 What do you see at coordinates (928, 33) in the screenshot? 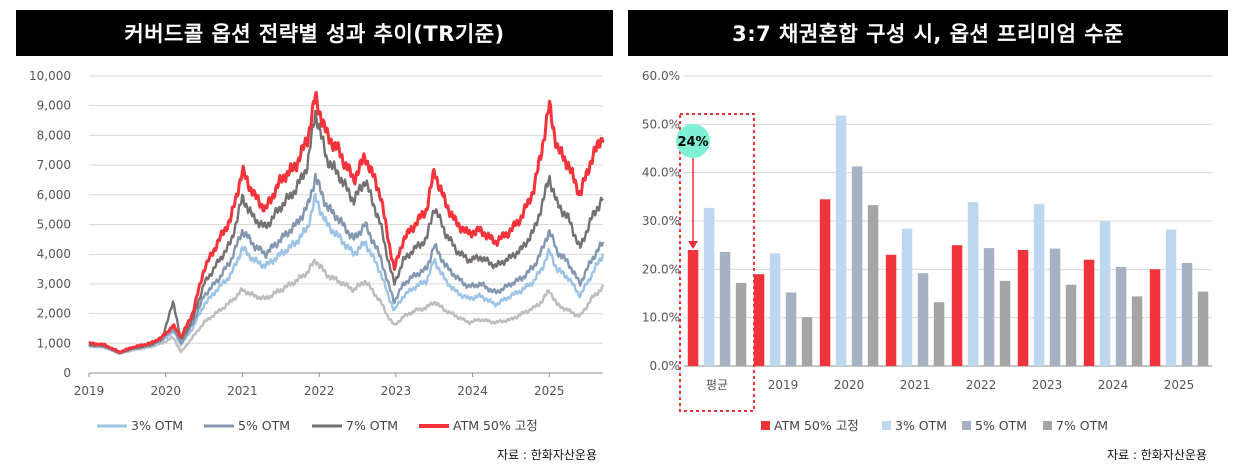
I see `right-chart-title: 3:7 채권혼합 구성 시, 옵션 프리미엄 수준` at bounding box center [928, 33].